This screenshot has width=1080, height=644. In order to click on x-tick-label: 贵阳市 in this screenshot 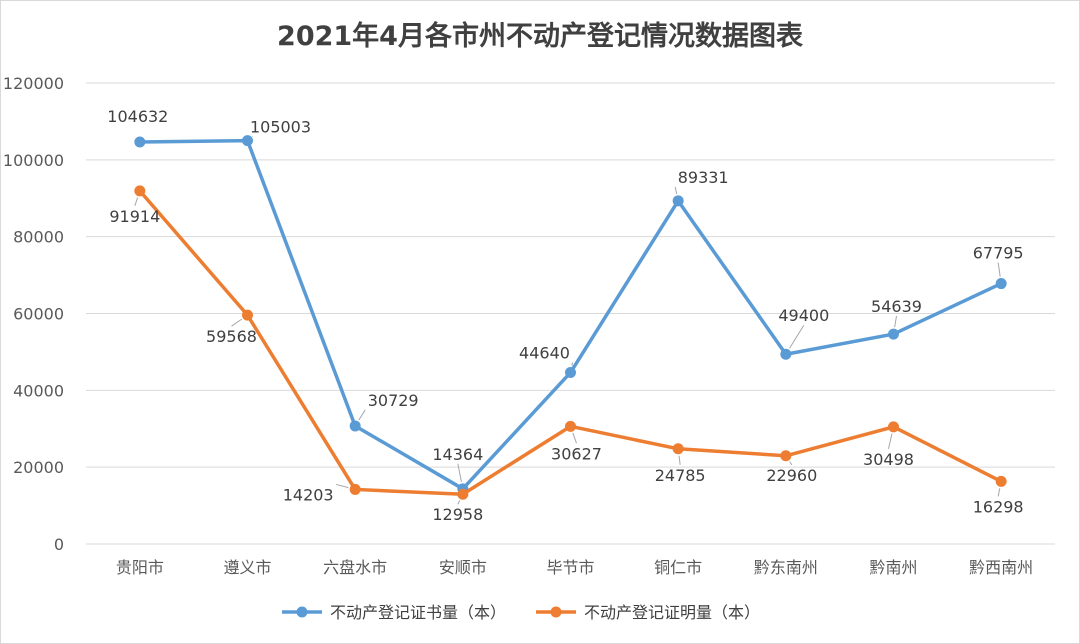, I will do `click(140, 567)`.